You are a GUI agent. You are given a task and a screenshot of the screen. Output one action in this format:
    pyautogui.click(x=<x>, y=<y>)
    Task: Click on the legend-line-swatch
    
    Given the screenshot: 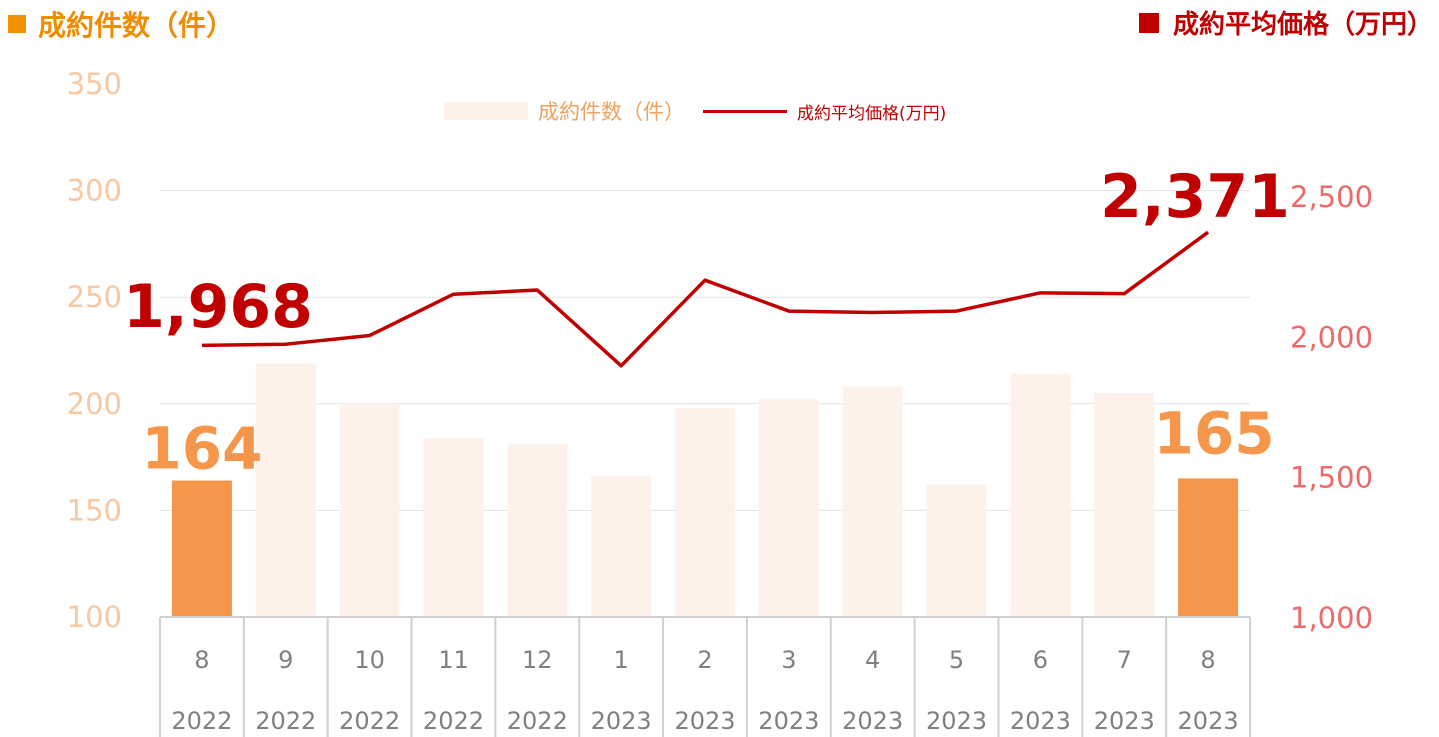 What is the action you would take?
    pyautogui.click(x=745, y=111)
    